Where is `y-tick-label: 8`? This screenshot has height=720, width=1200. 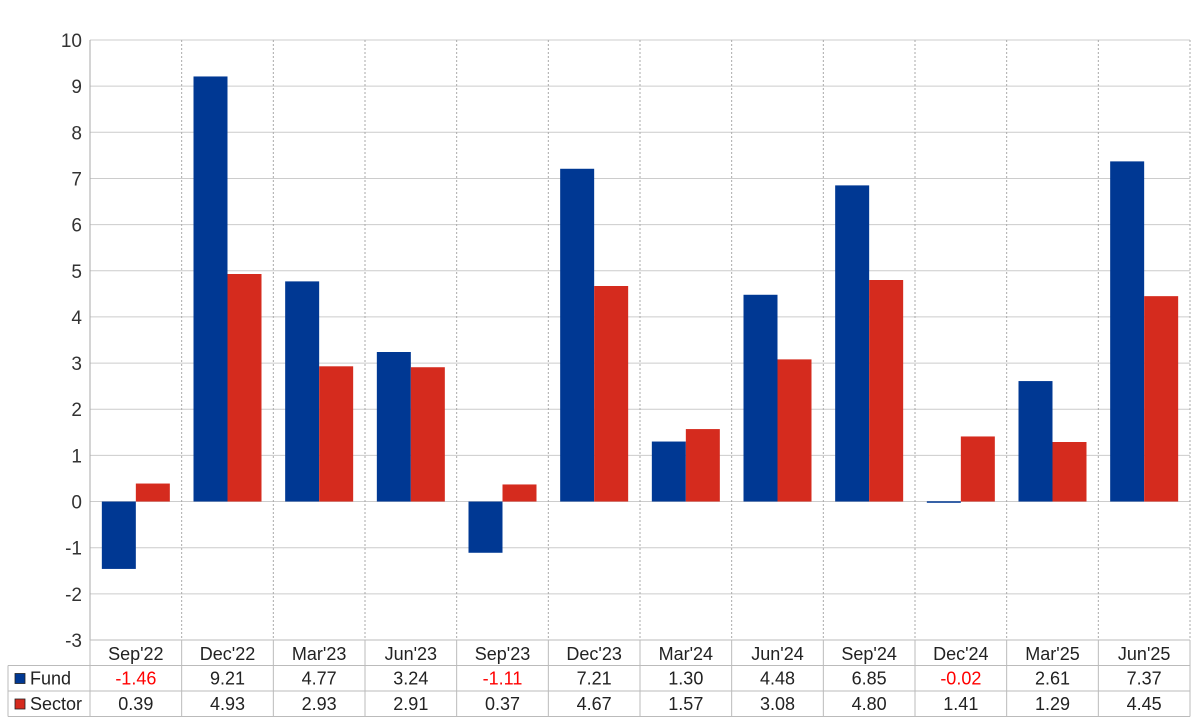
y-tick-label: 8 is located at coordinates (76, 133).